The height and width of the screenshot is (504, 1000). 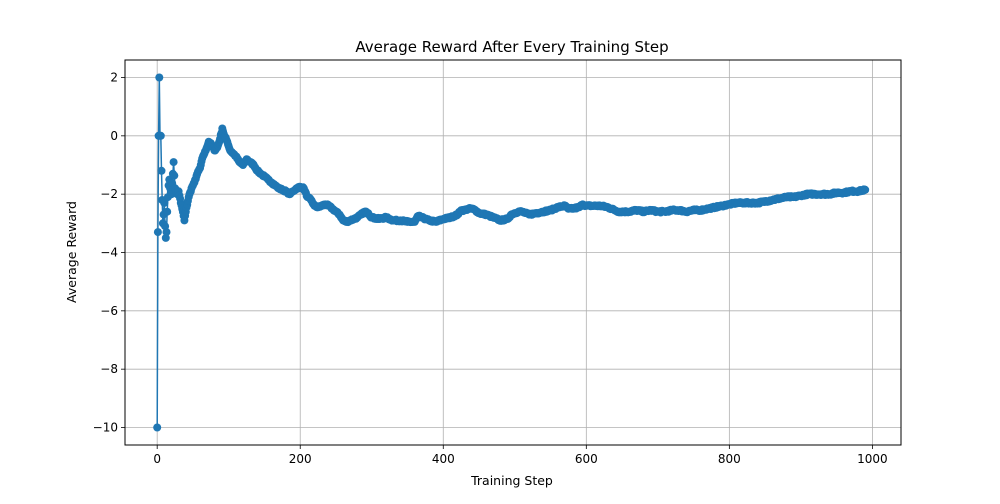 I want to click on y-tick-label: −4, so click(x=109, y=253).